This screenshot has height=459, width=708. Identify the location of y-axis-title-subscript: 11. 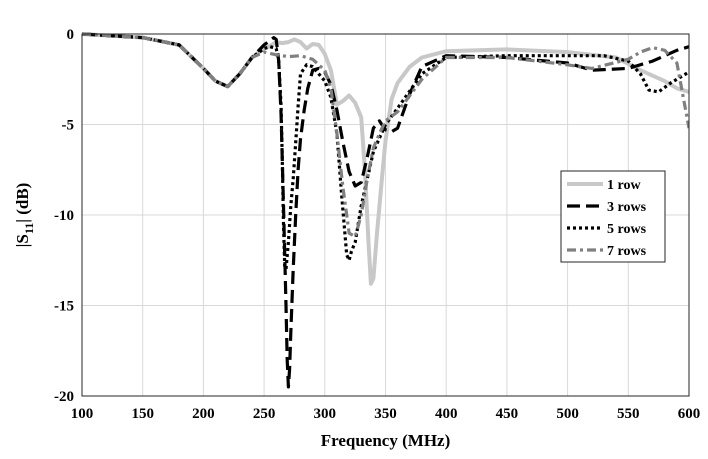
(29, 228).